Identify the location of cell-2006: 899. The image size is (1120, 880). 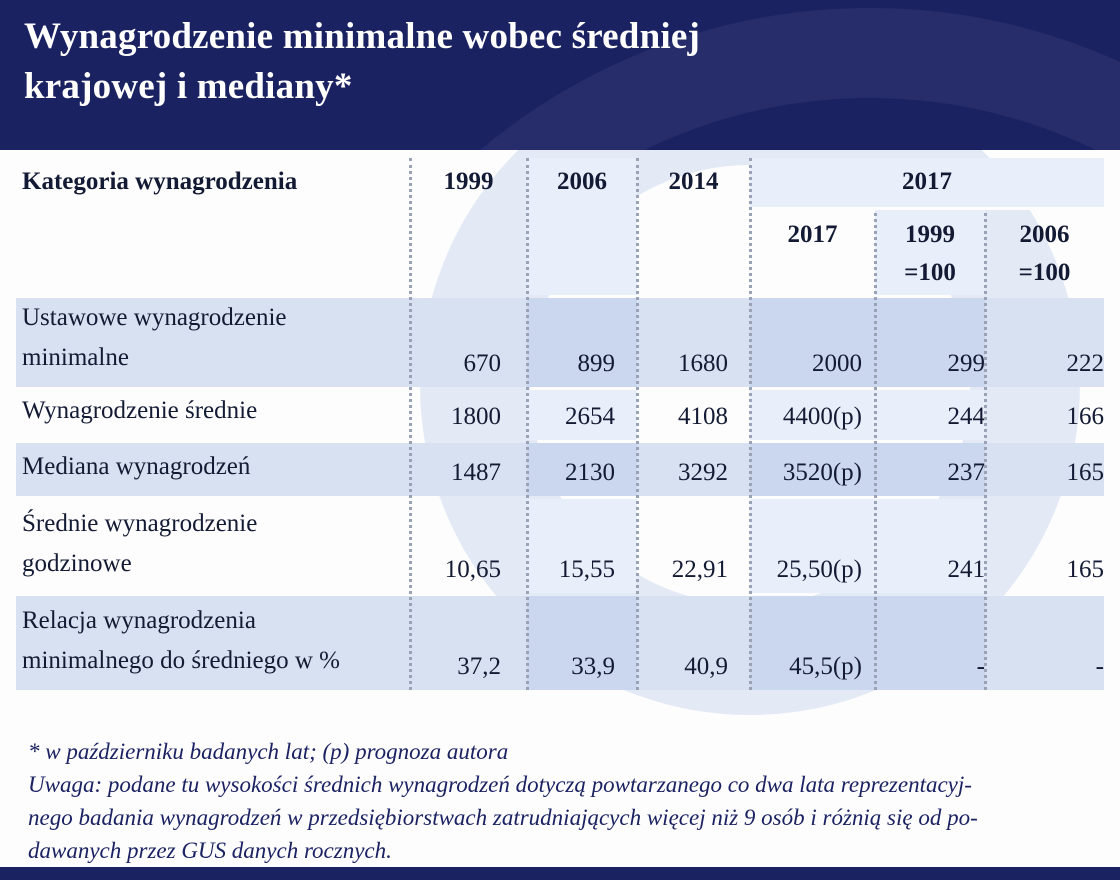
(582, 342).